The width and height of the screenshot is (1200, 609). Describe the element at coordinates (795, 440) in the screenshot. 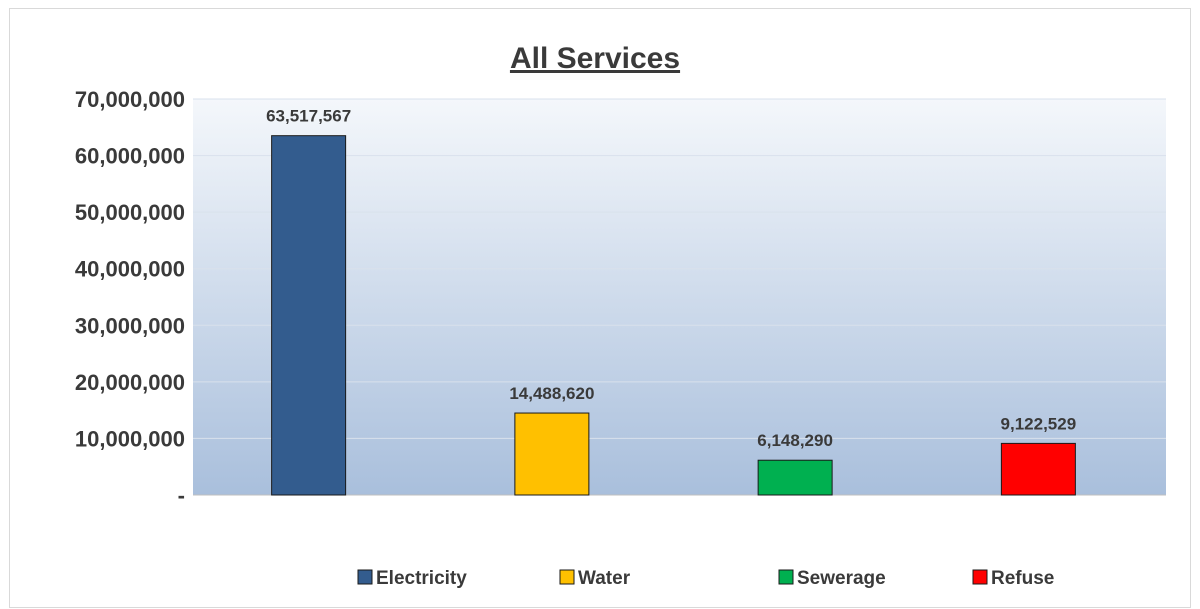

I see `bar-value-label: 6,148,290` at that location.